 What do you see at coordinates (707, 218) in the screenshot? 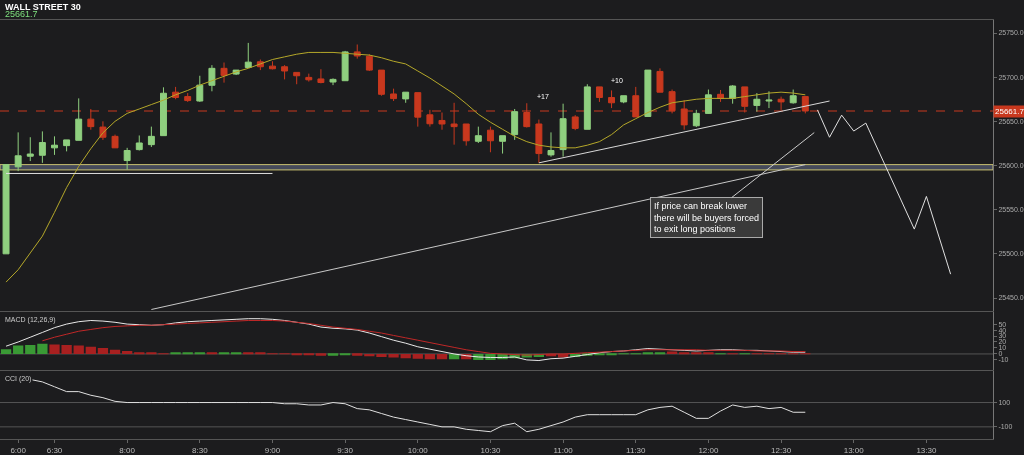
I see `annotation: If price can break lower there will be buyers forced to exit long positions` at bounding box center [707, 218].